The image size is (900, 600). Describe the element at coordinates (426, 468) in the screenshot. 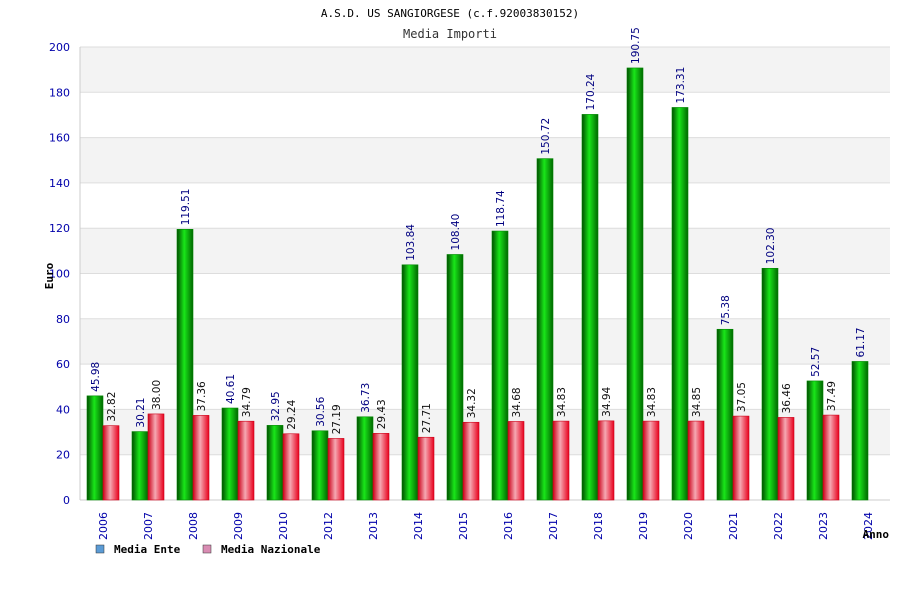

I see `bar-media-nazionale-2014` at that location.